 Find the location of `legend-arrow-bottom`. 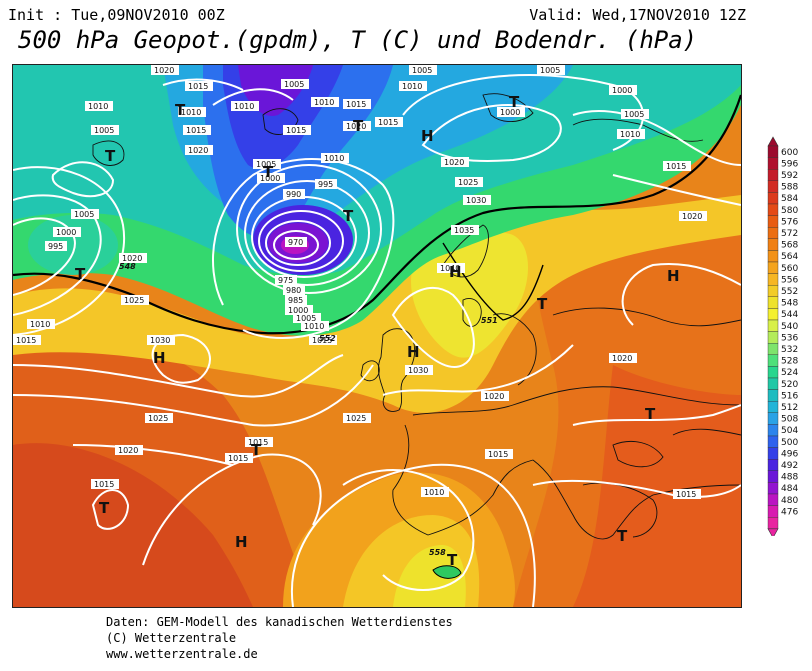

legend-arrow-bottom is located at coordinates (773, 533).